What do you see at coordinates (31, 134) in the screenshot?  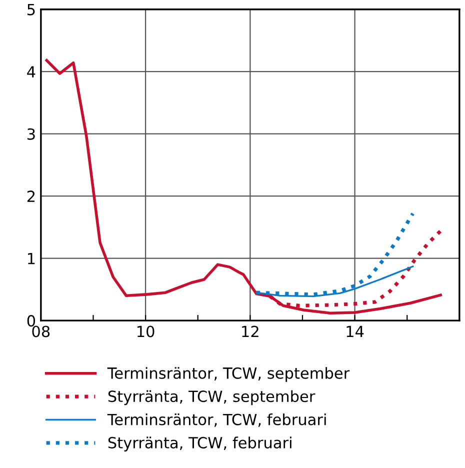 I see `y-tick-label: 3` at bounding box center [31, 134].